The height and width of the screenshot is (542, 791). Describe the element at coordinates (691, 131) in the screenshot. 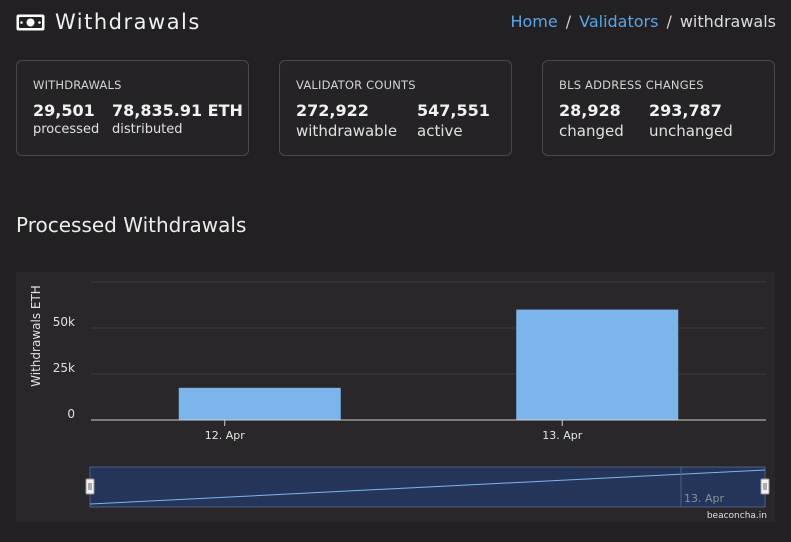

I see `stat-label: unchanged` at that location.